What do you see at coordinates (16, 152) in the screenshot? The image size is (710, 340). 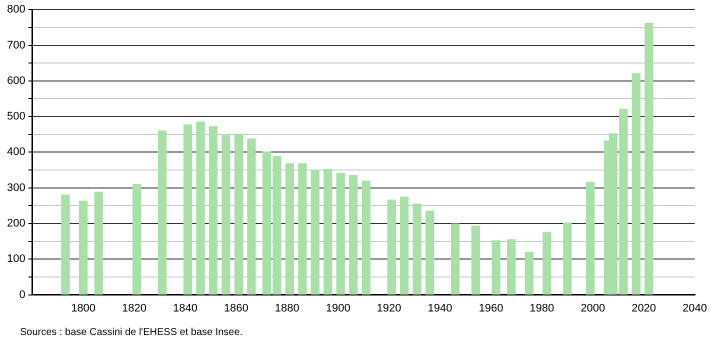 I see `y-tick-label: 400` at bounding box center [16, 152].